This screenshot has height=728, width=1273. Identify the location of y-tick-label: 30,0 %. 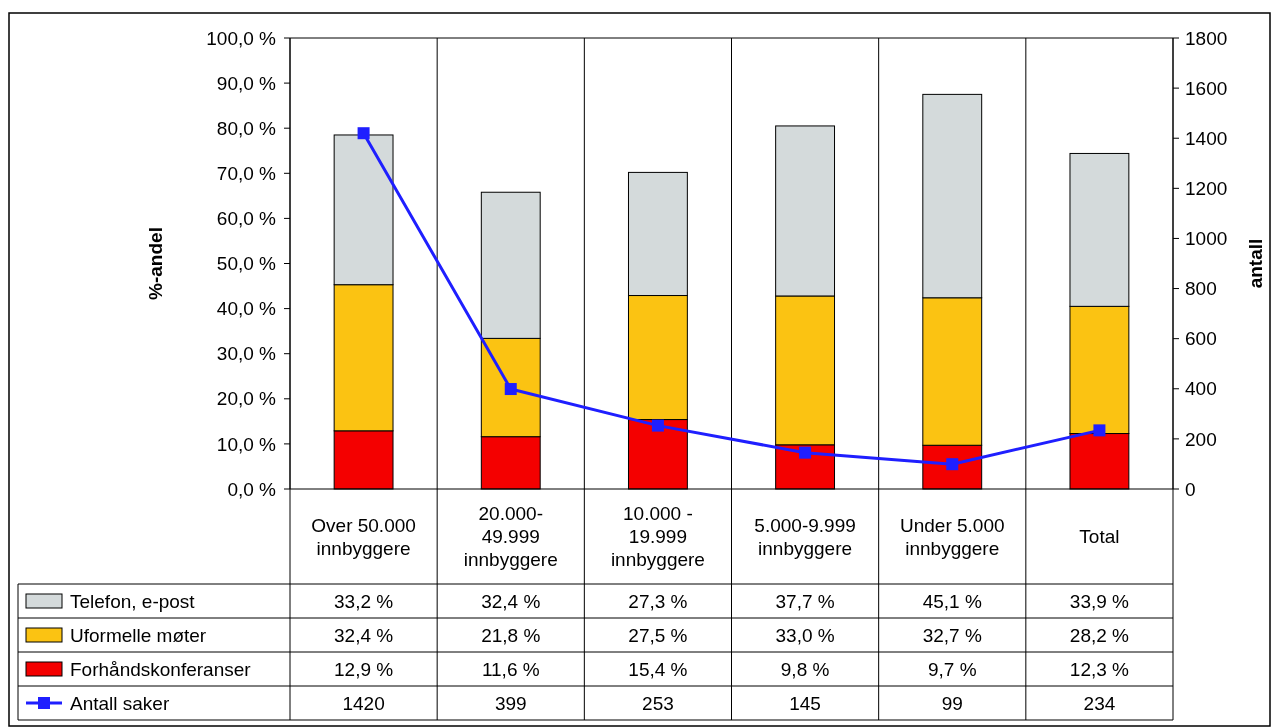
(246, 354).